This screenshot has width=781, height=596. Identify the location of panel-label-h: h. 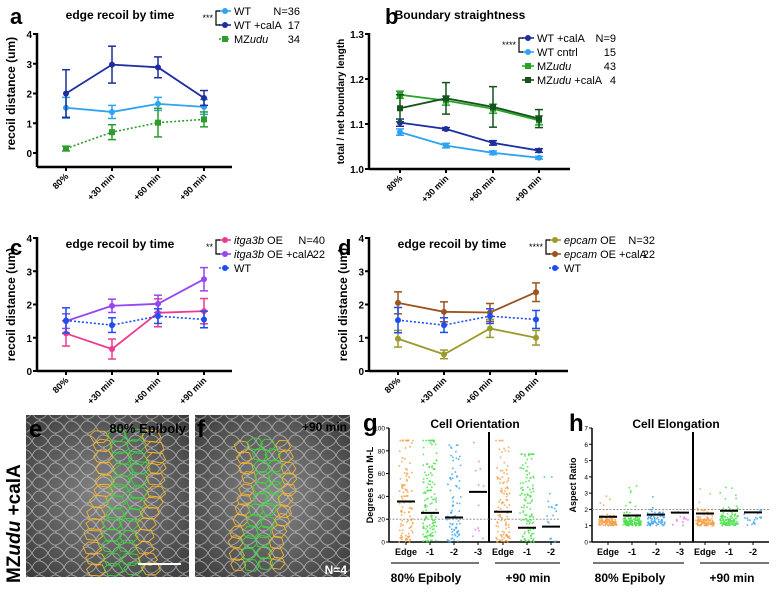
(576, 423).